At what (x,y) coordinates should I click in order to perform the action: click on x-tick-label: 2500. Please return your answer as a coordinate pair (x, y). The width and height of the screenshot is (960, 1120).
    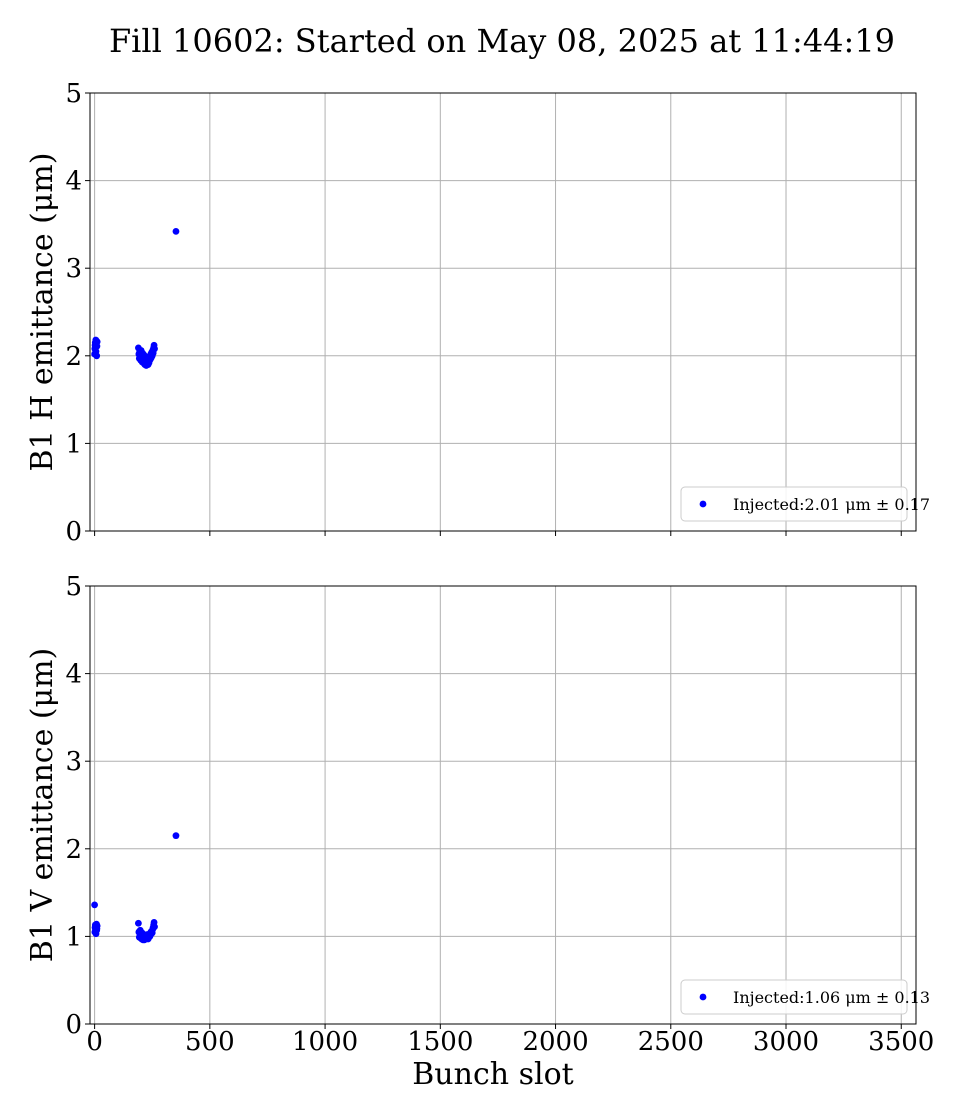
    Looking at the image, I should click on (671, 1042).